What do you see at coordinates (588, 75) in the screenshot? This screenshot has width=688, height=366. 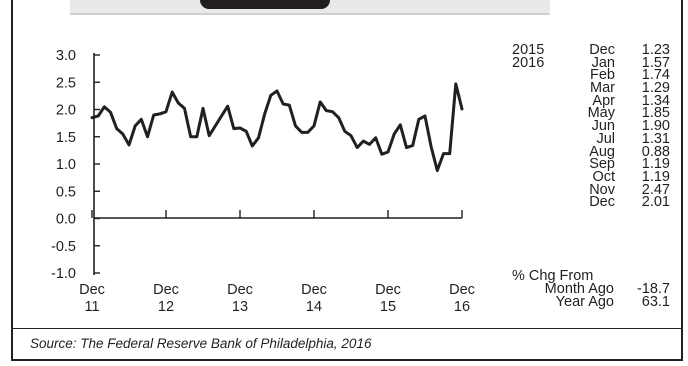 I see `table-row: Feb 1.74` at bounding box center [588, 75].